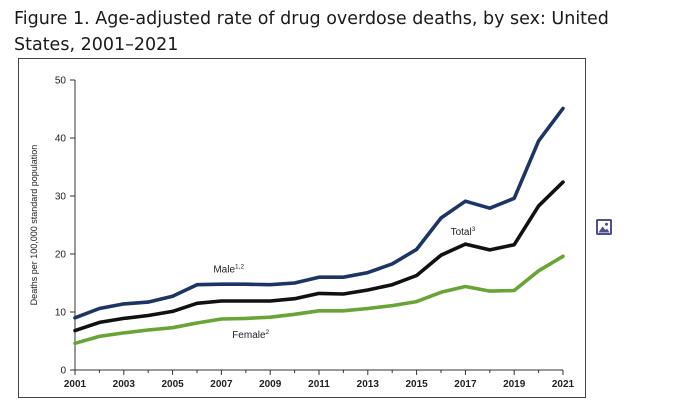  I want to click on y-tick-label: 30, so click(61, 197).